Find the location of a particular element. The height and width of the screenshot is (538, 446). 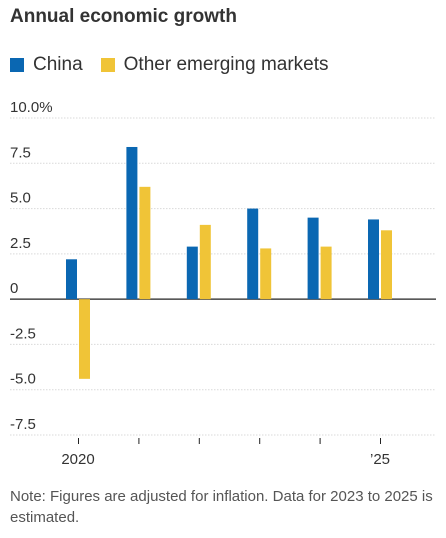

y-tick-label: -2.5 is located at coordinates (23, 333).